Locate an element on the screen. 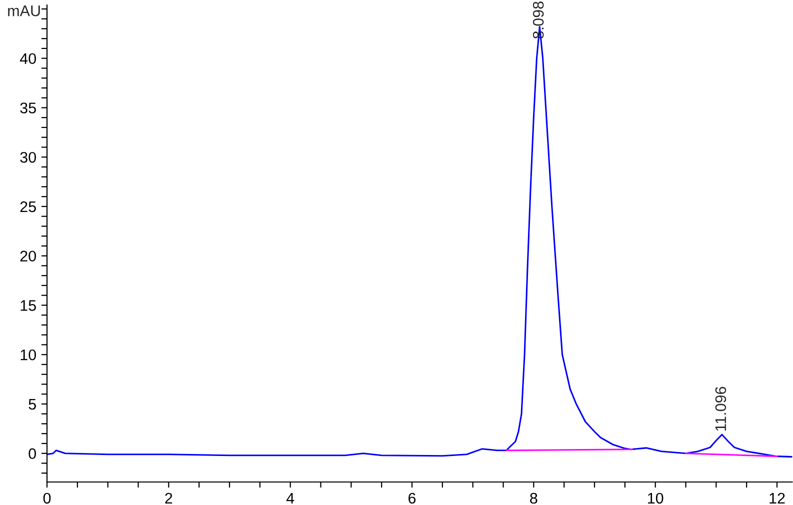  y-tick-label: 0 is located at coordinates (32, 454).